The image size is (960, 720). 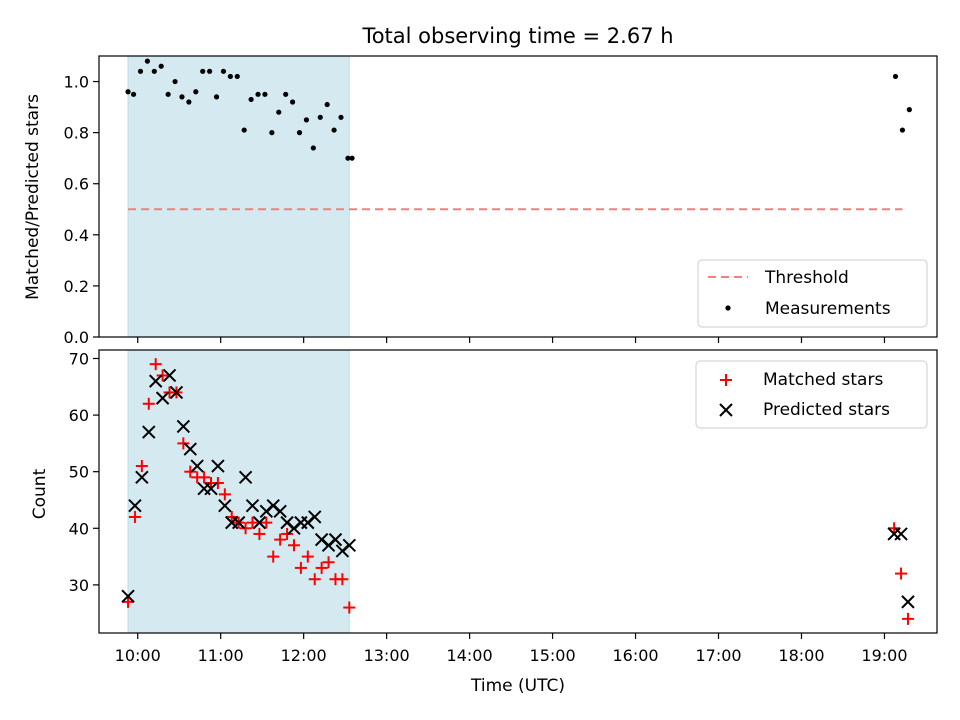 What do you see at coordinates (76, 184) in the screenshot?
I see `ratio-y-tick-label: 0.6` at bounding box center [76, 184].